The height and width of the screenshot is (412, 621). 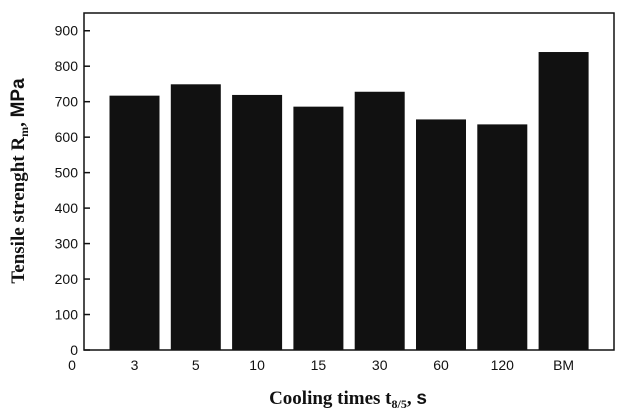 I want to click on y-axis-label: Tensile strenght Rm, MPa, so click(x=19, y=181).